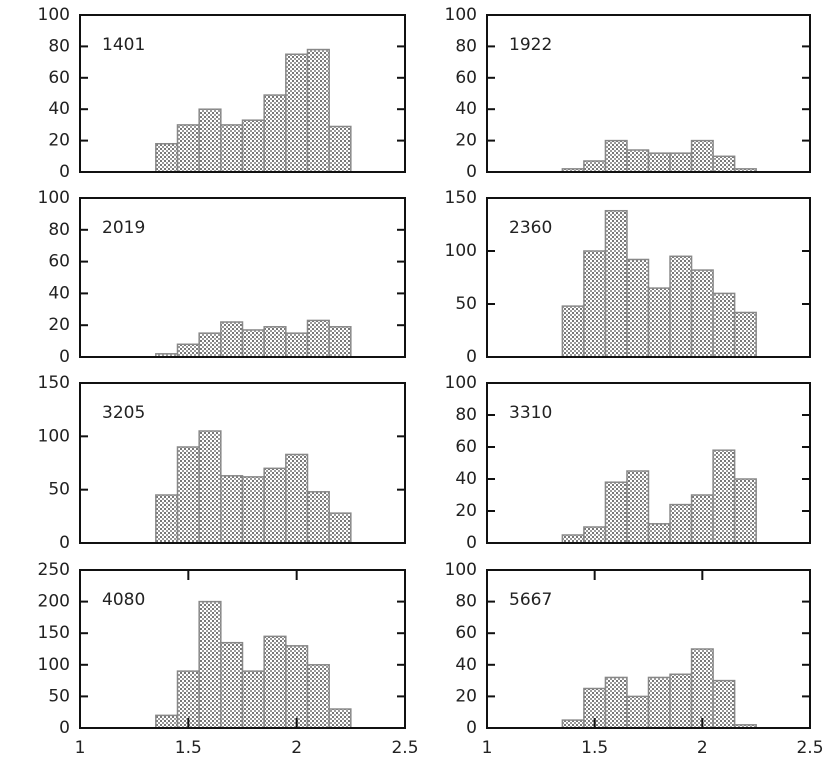 Image resolution: width=830 pixels, height=779 pixels. What do you see at coordinates (123, 45) in the screenshot?
I see `panel-label: 1401` at bounding box center [123, 45].